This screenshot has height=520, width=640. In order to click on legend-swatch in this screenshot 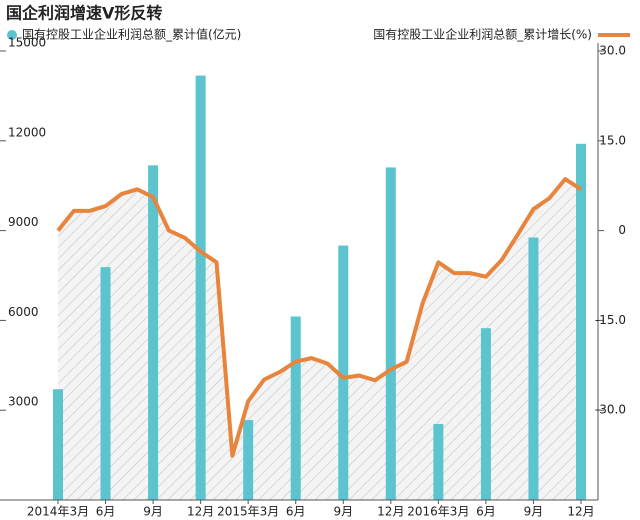, I will do `click(12, 35)`.